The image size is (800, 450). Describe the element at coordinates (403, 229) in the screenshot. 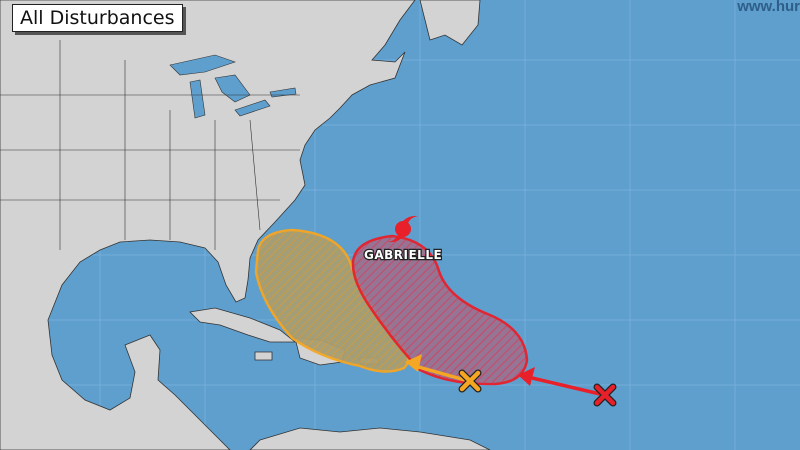

I see `hurricane-symbol-icon` at that location.